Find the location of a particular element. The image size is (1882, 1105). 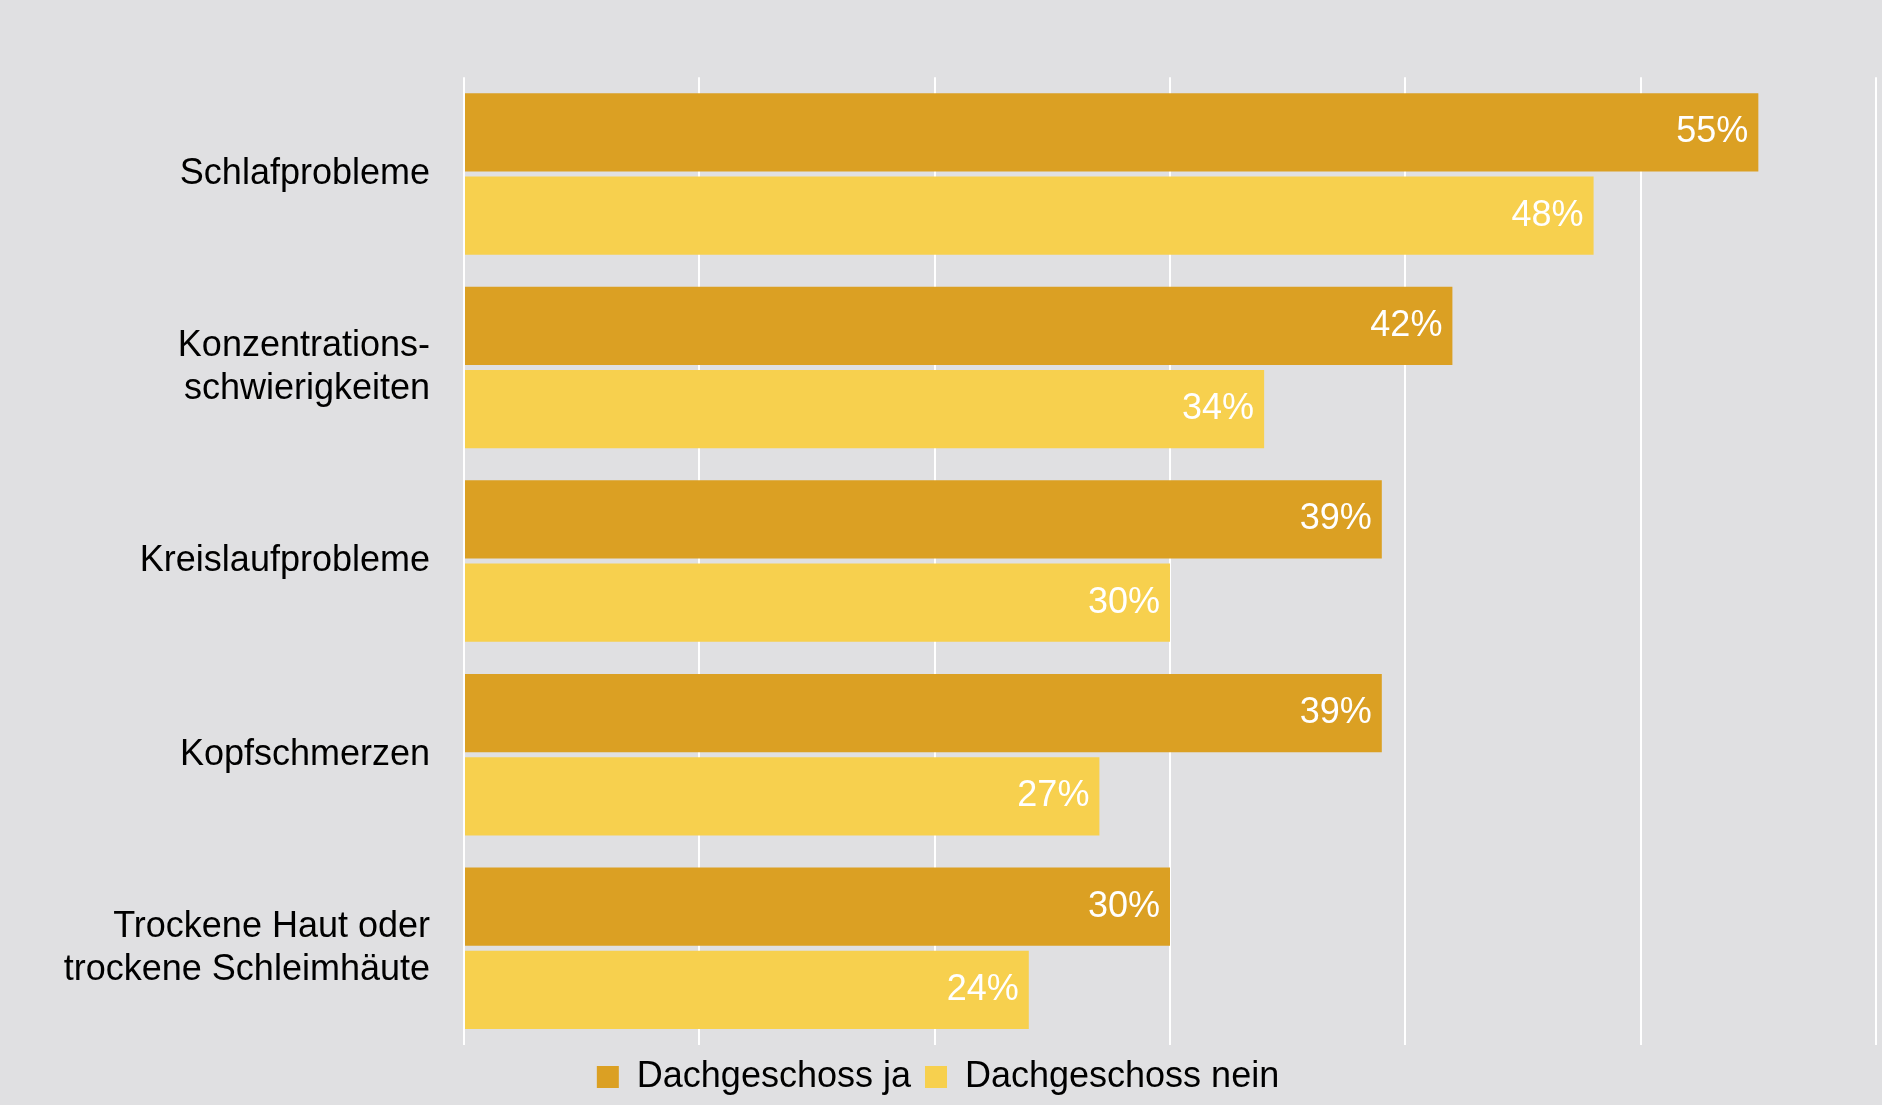

data-label: 42% is located at coordinates (1406, 323).